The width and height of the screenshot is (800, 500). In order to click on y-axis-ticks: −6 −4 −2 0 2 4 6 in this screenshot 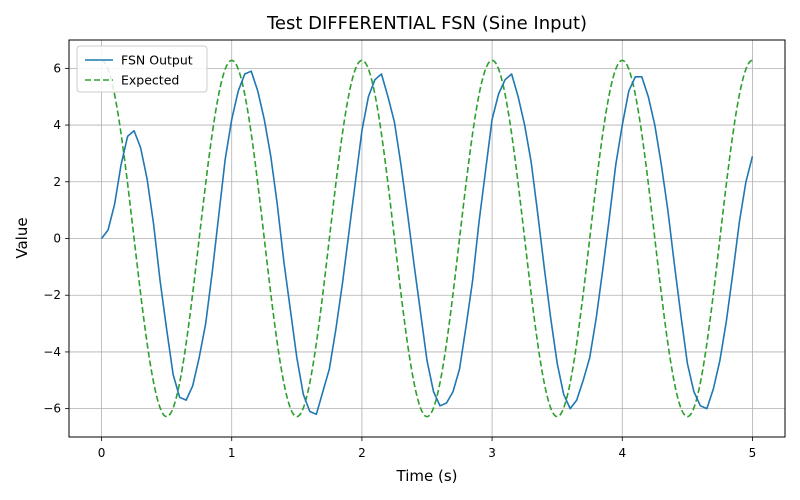, I will do `click(56, 238)`.